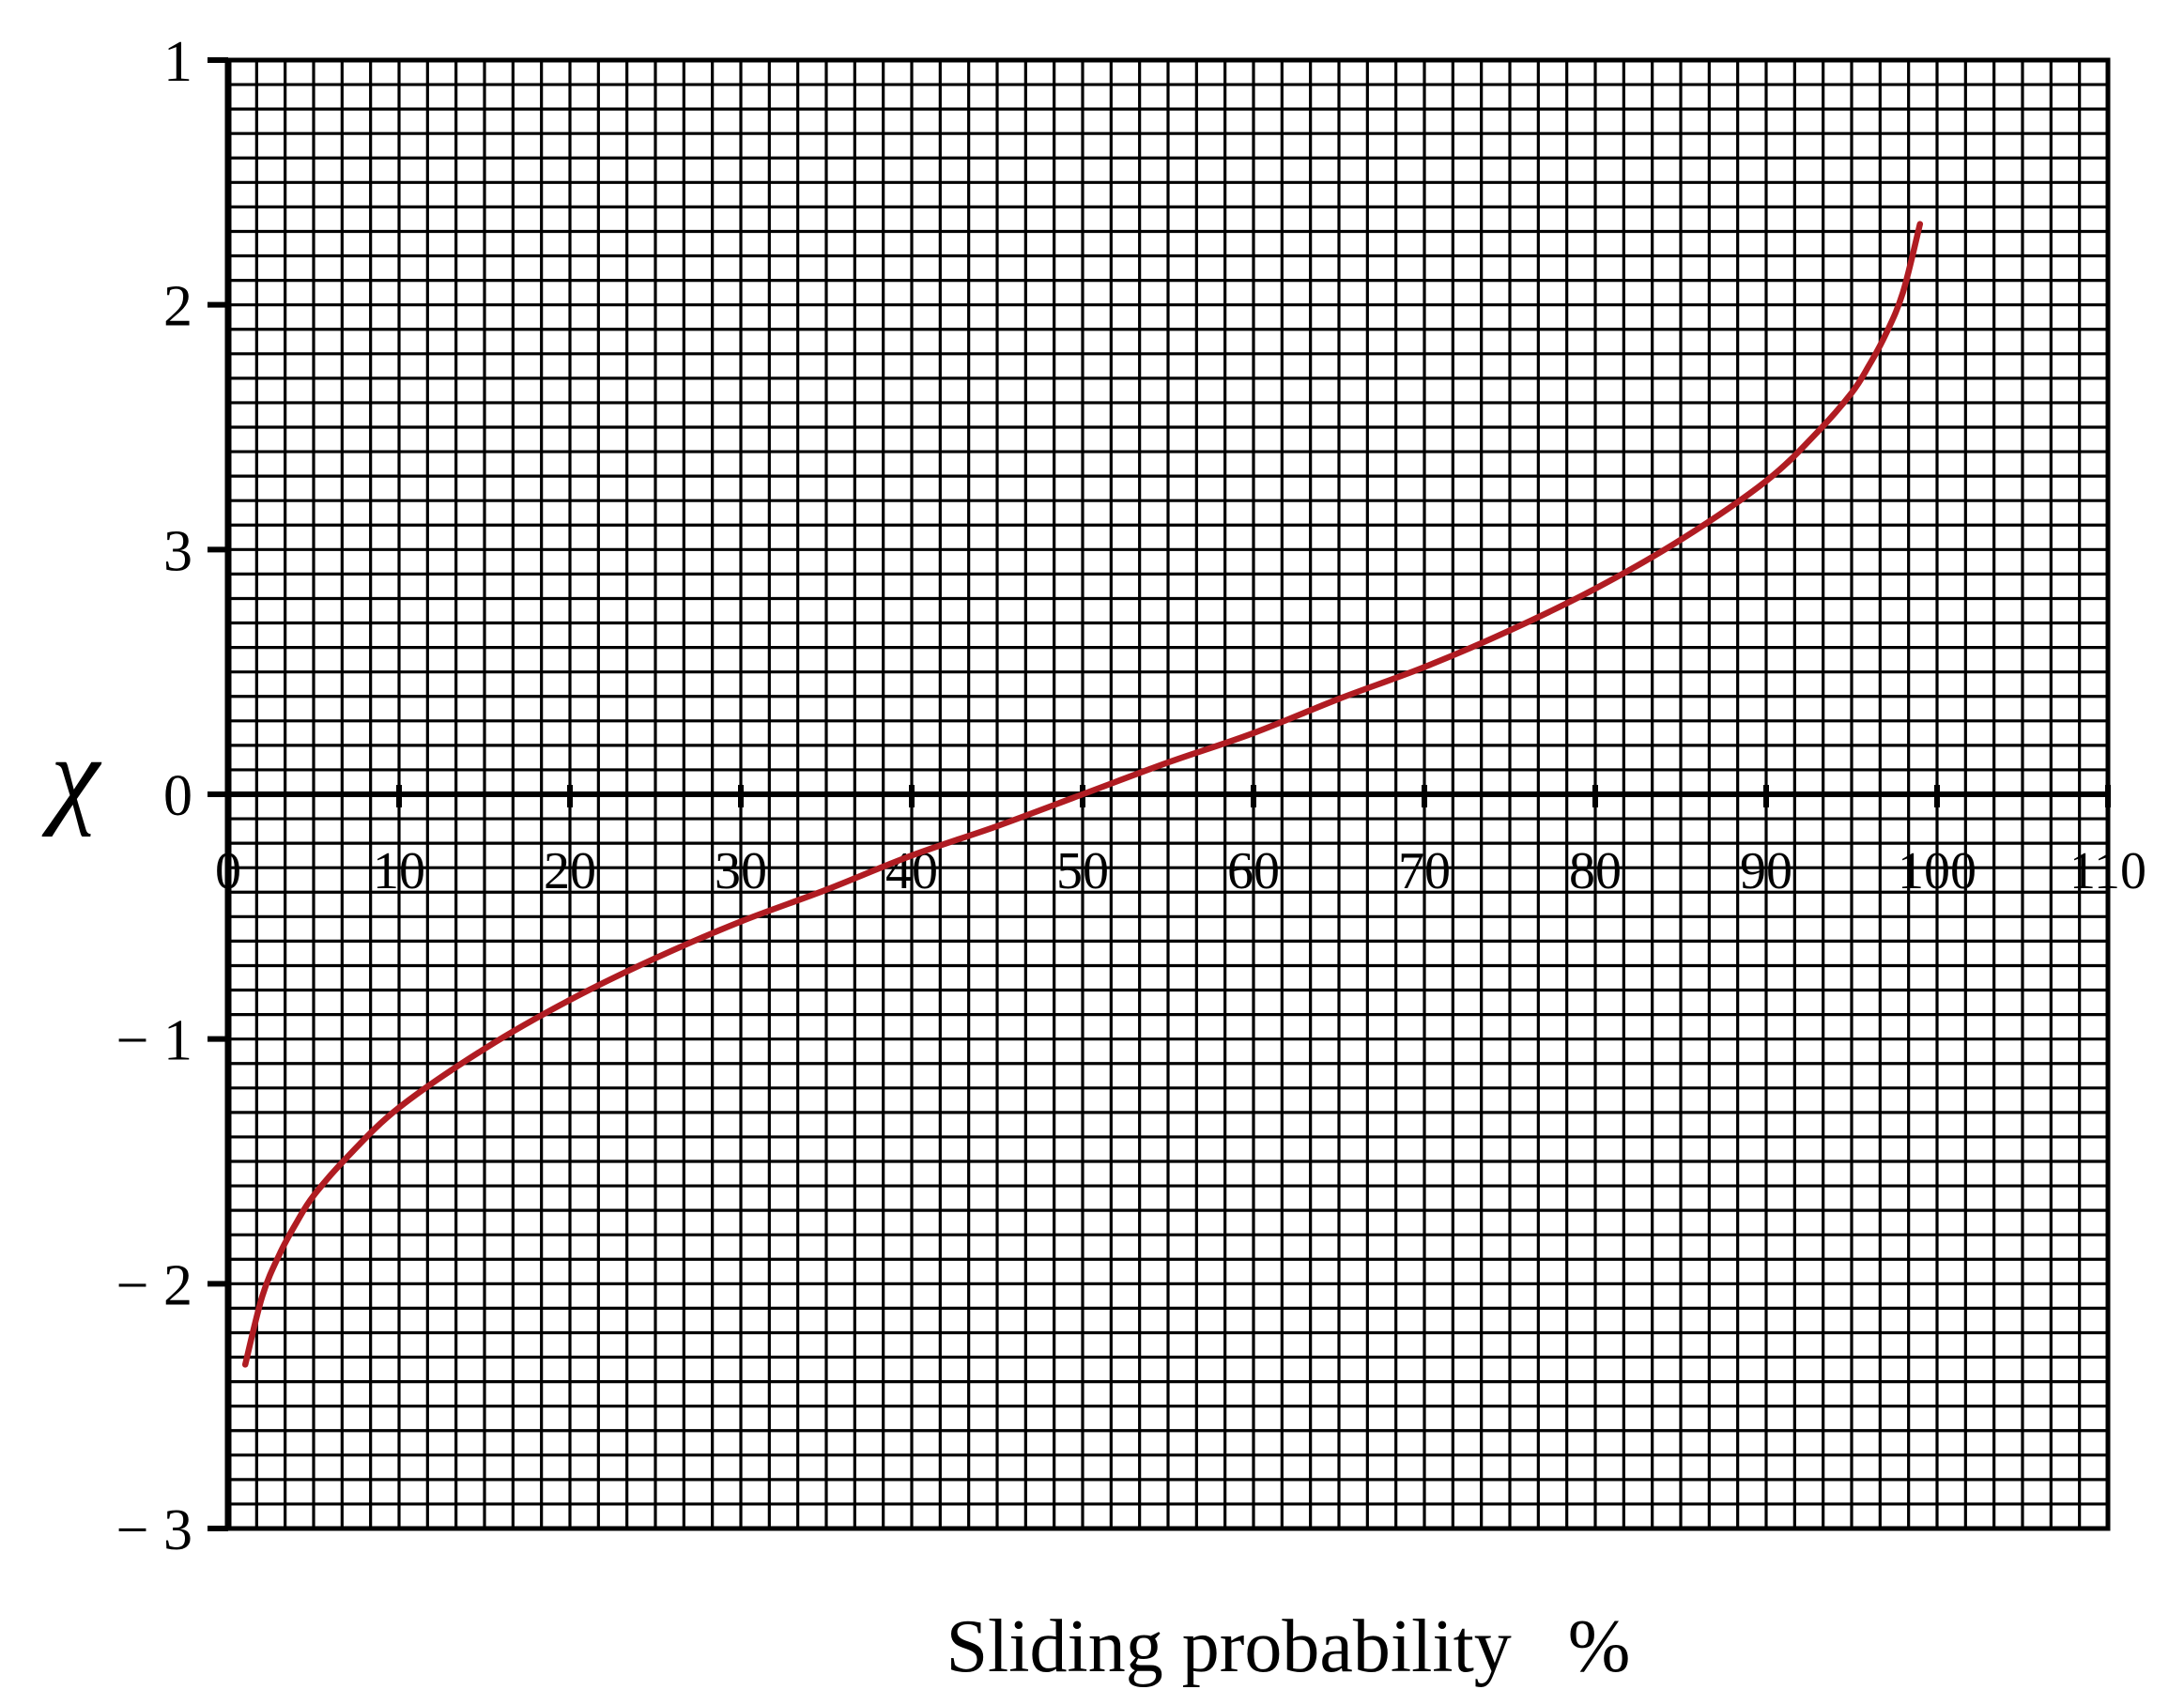  Describe the element at coordinates (2107, 871) in the screenshot. I see `x-tick-label: 110` at that location.